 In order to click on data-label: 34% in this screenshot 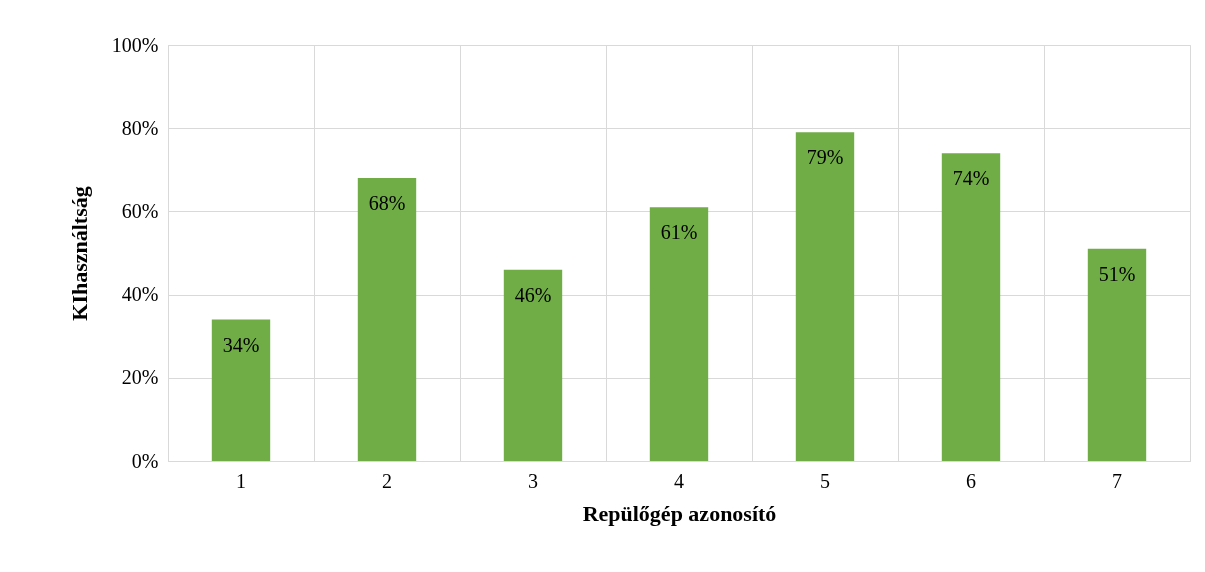, I will do `click(241, 344)`.